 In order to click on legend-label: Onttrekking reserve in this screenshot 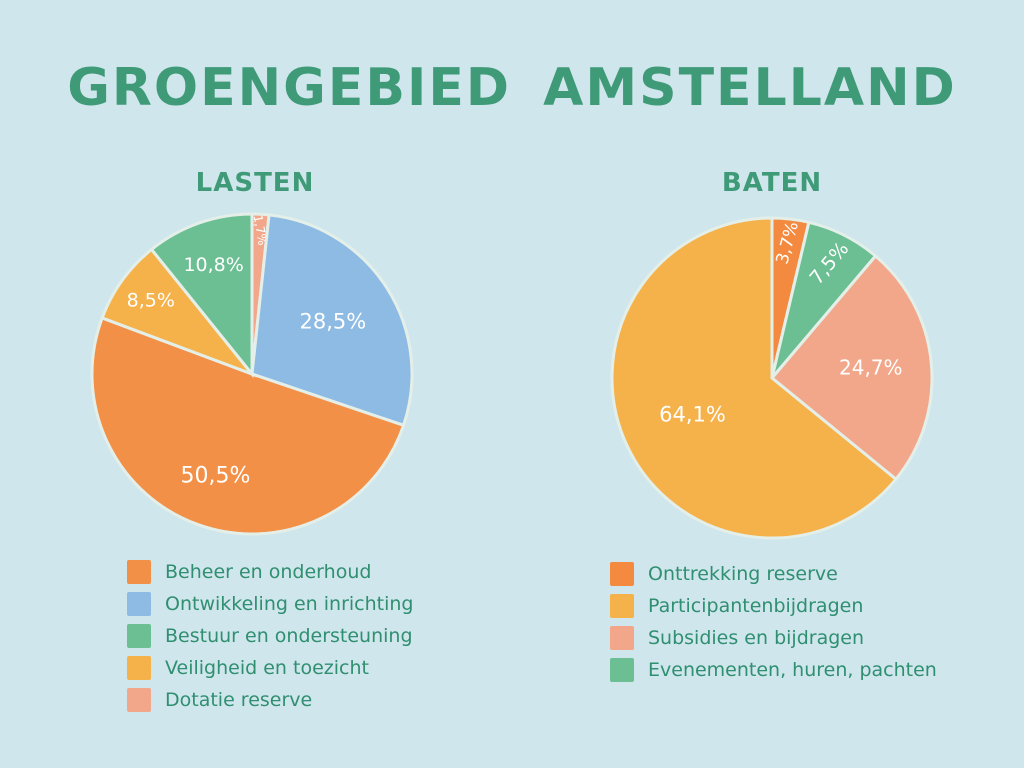, I will do `click(743, 574)`.